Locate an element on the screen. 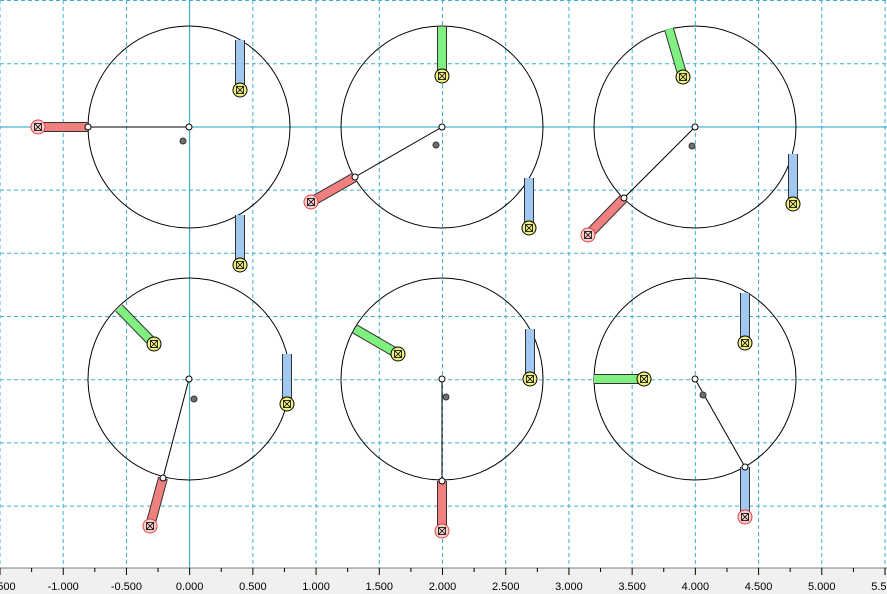 The width and height of the screenshot is (887, 594). ruler-label: 1.000 is located at coordinates (316, 587).